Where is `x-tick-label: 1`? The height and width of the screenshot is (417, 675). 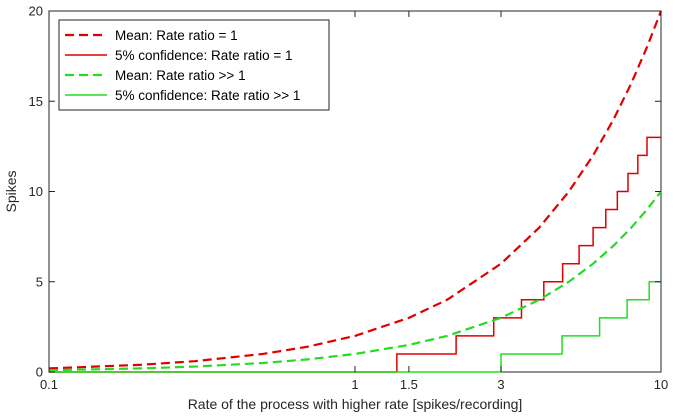 x-tick-label: 1 is located at coordinates (354, 384).